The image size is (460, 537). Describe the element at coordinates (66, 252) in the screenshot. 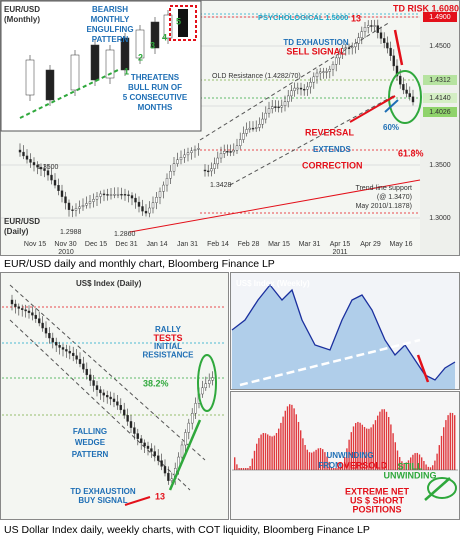

I see `label: 2010` at that location.